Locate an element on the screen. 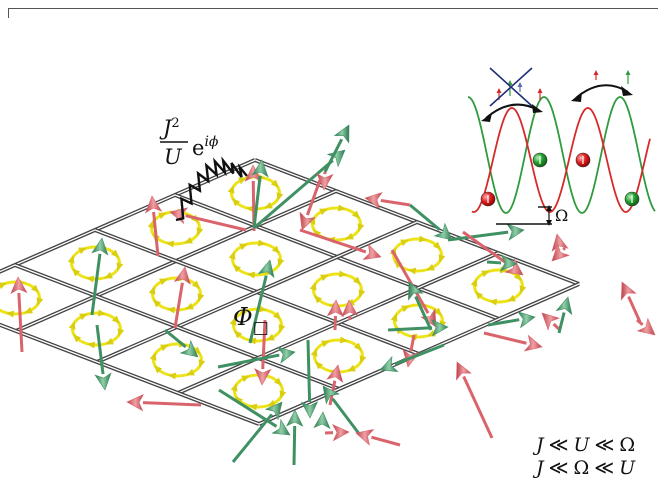 This screenshot has height=487, width=665. frame-left-tick is located at coordinates (8, 13).